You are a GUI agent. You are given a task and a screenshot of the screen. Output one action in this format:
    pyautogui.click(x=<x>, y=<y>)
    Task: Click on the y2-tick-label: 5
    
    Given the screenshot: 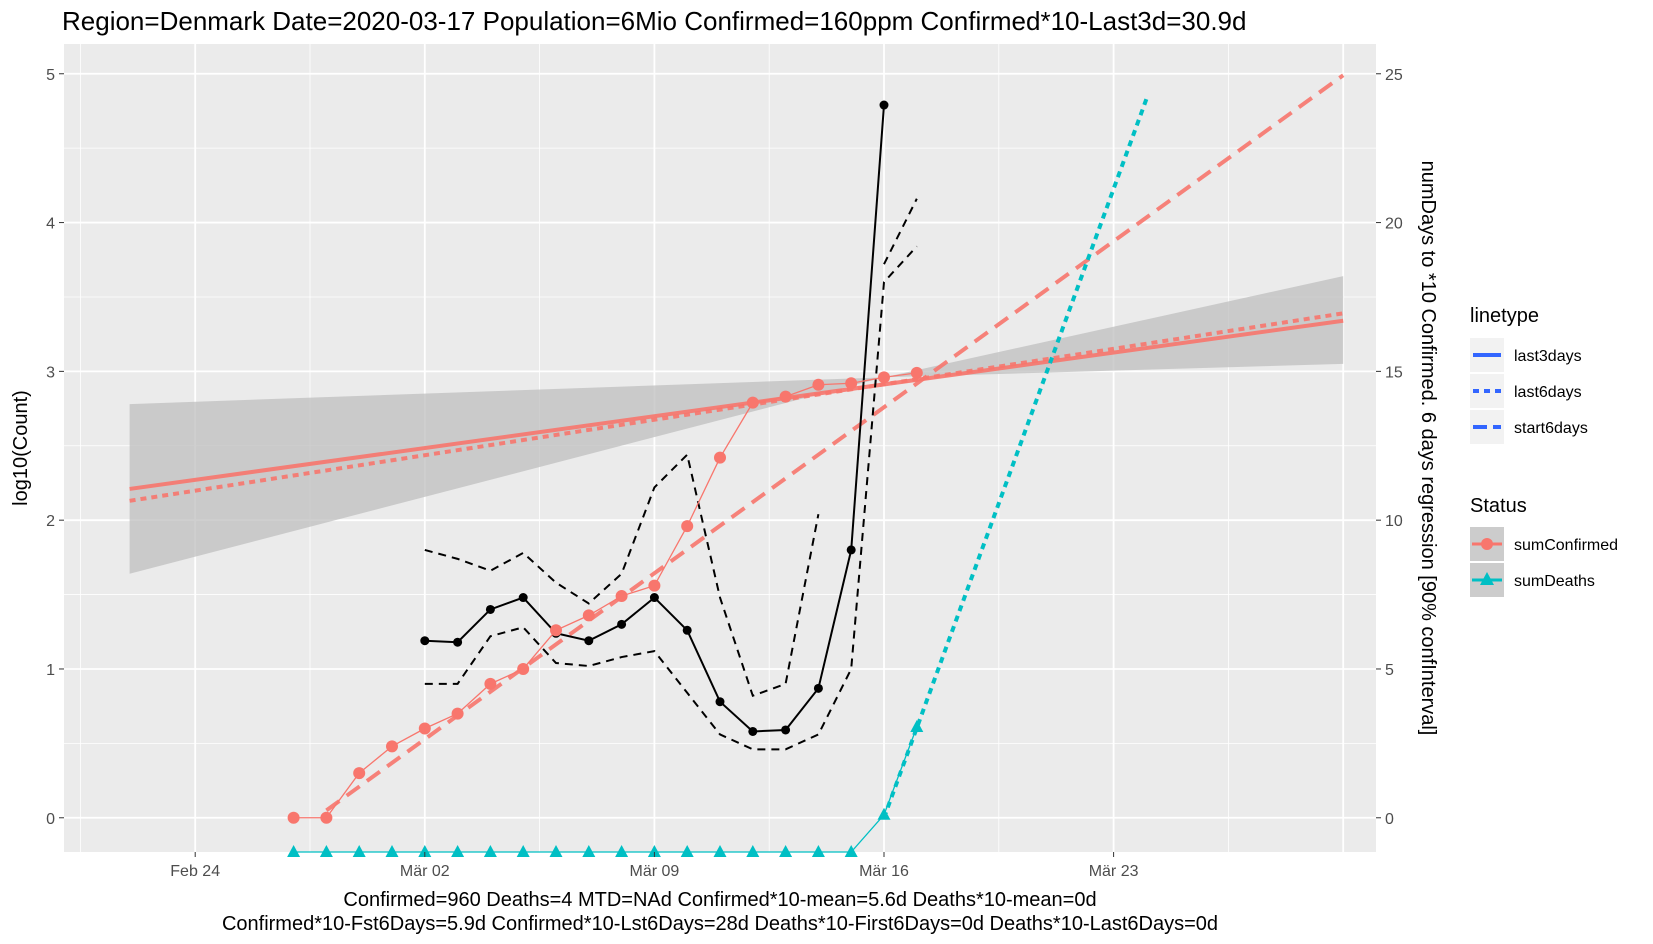 What is the action you would take?
    pyautogui.click(x=1389, y=670)
    